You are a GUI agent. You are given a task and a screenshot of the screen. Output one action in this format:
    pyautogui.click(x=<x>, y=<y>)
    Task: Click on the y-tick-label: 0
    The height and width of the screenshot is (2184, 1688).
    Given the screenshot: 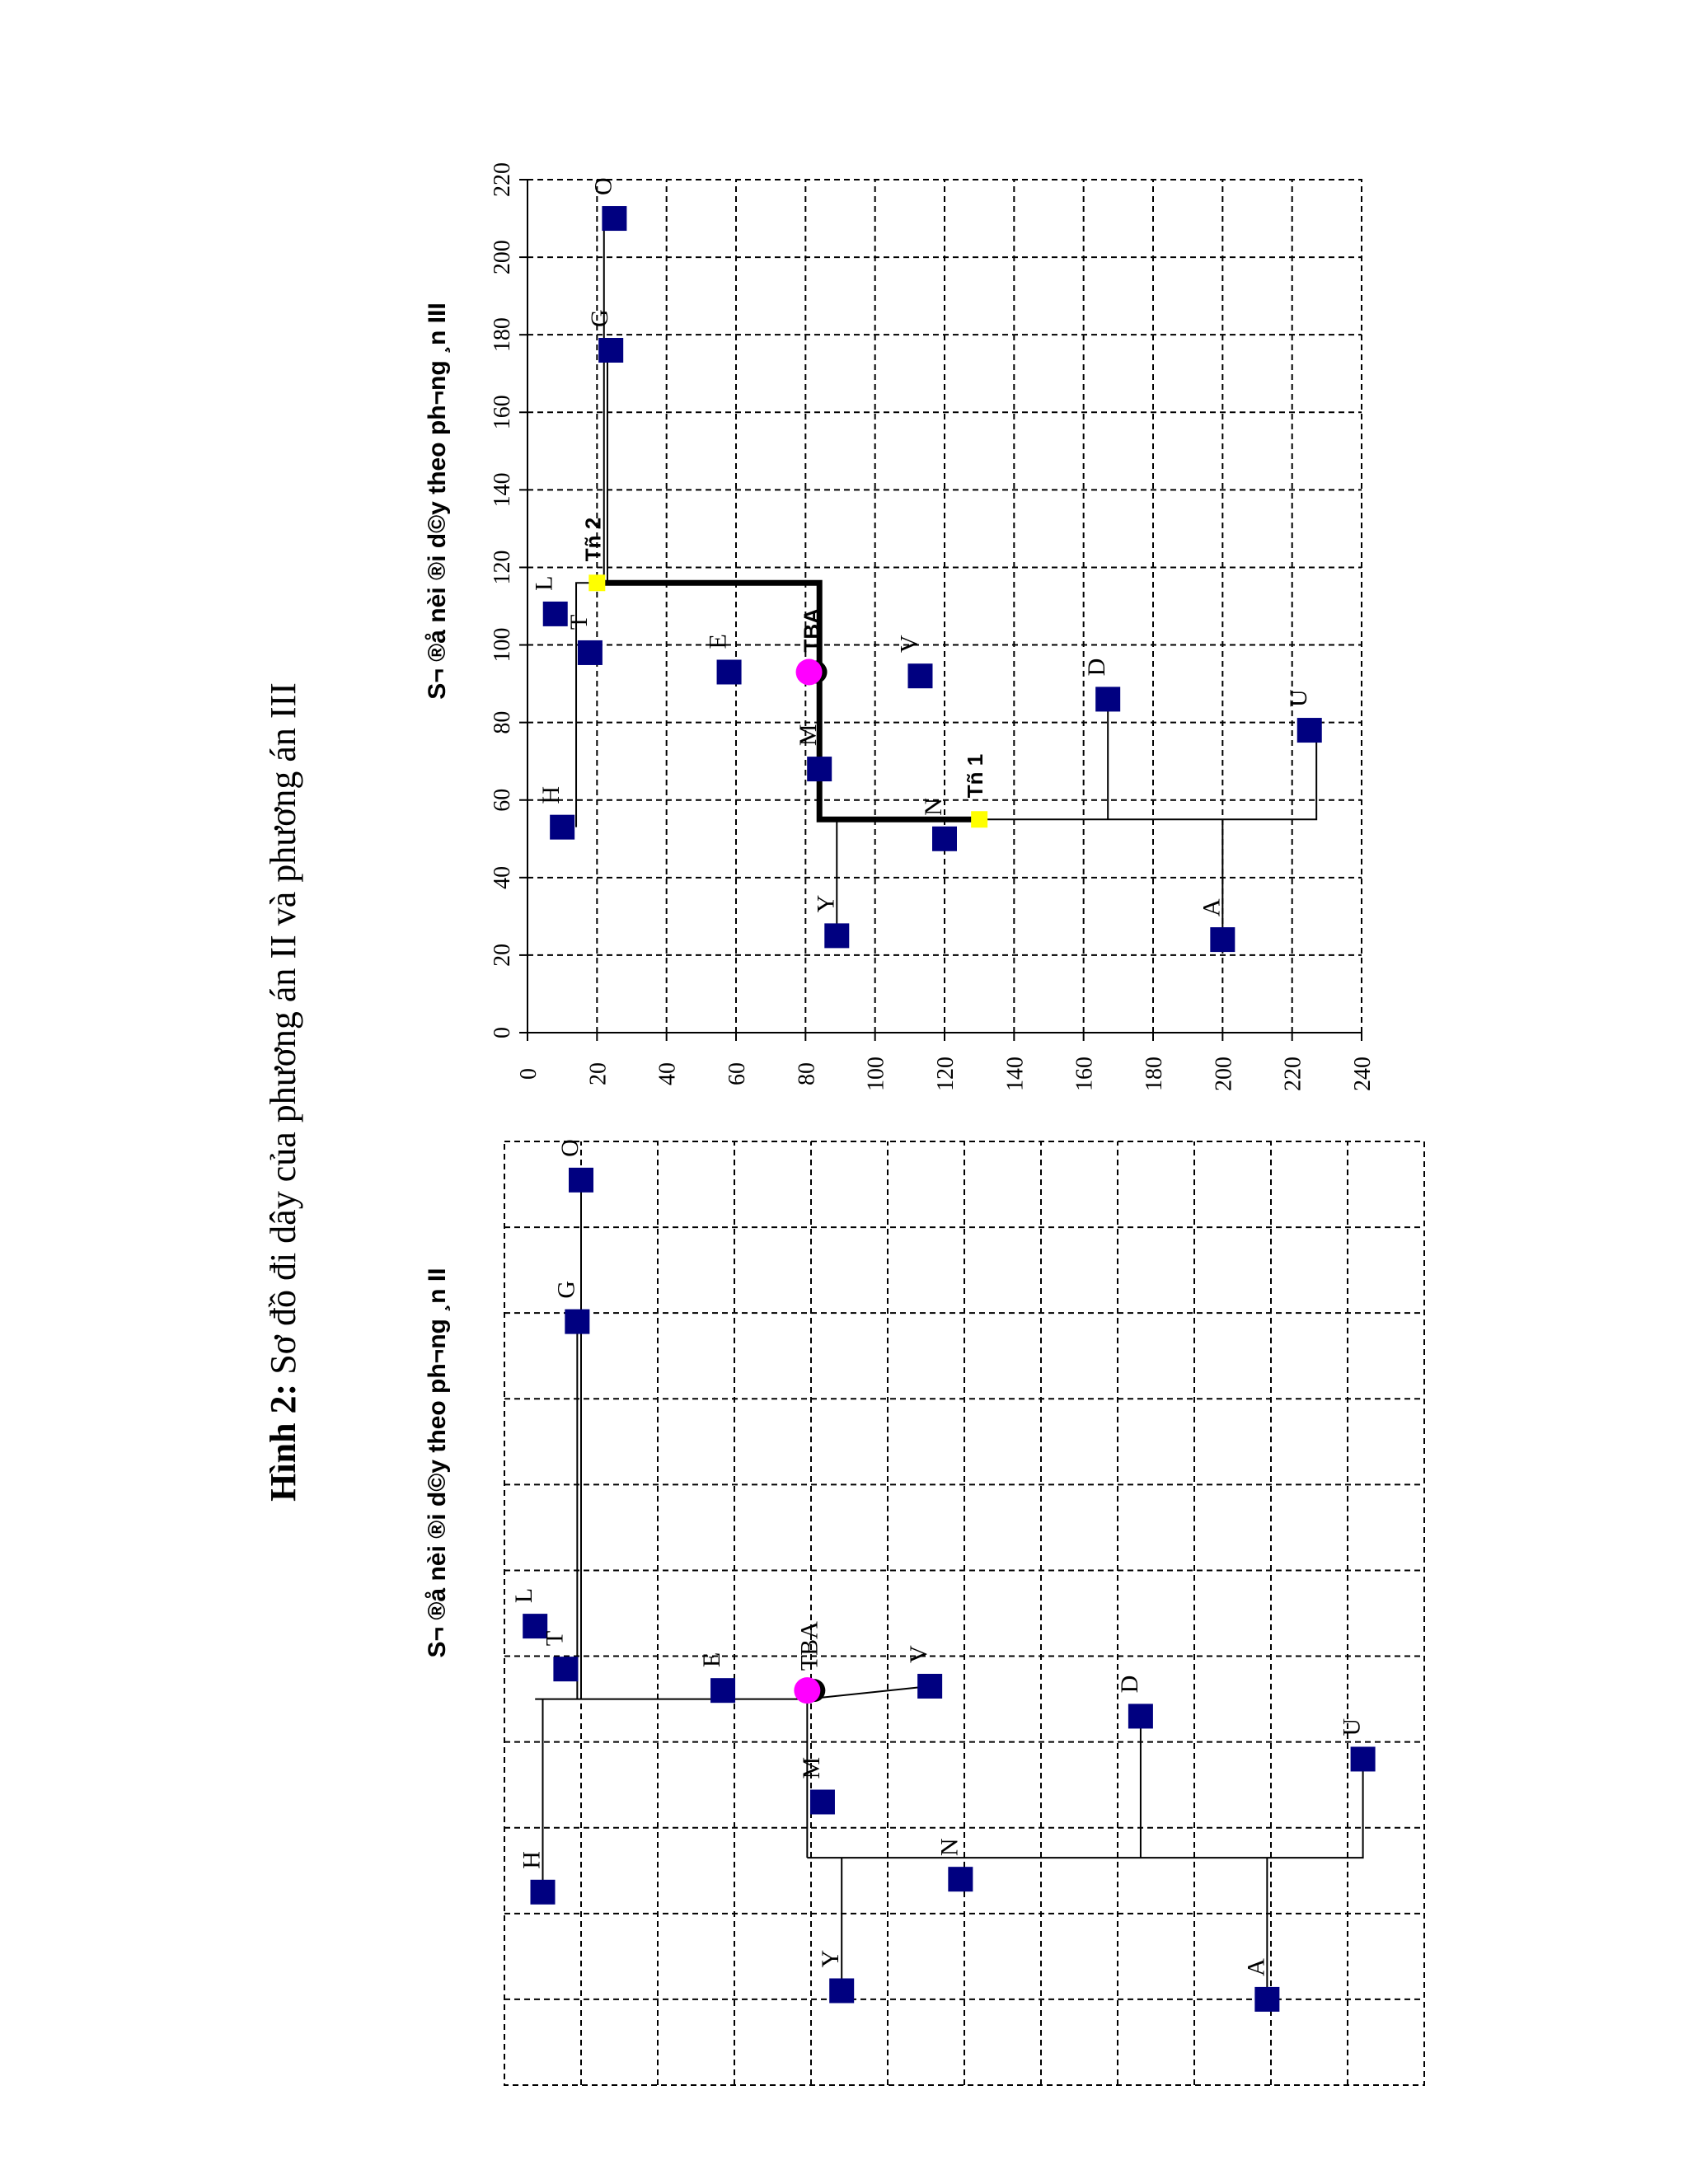 What is the action you would take?
    pyautogui.click(x=529, y=1074)
    